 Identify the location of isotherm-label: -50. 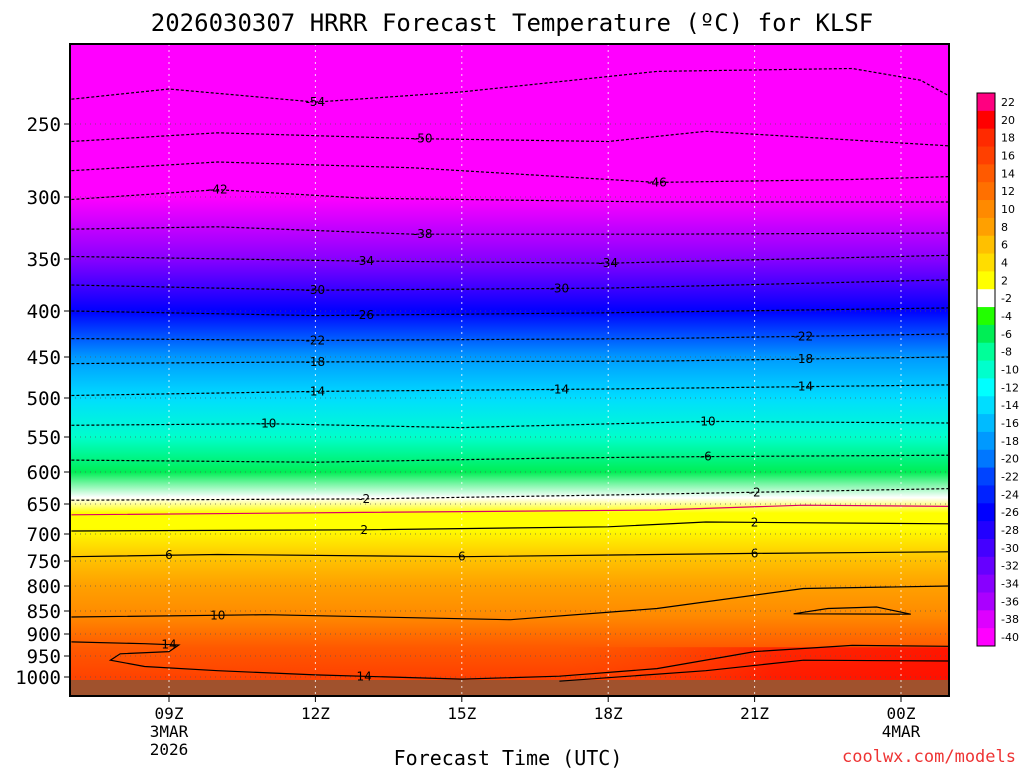
(423, 139).